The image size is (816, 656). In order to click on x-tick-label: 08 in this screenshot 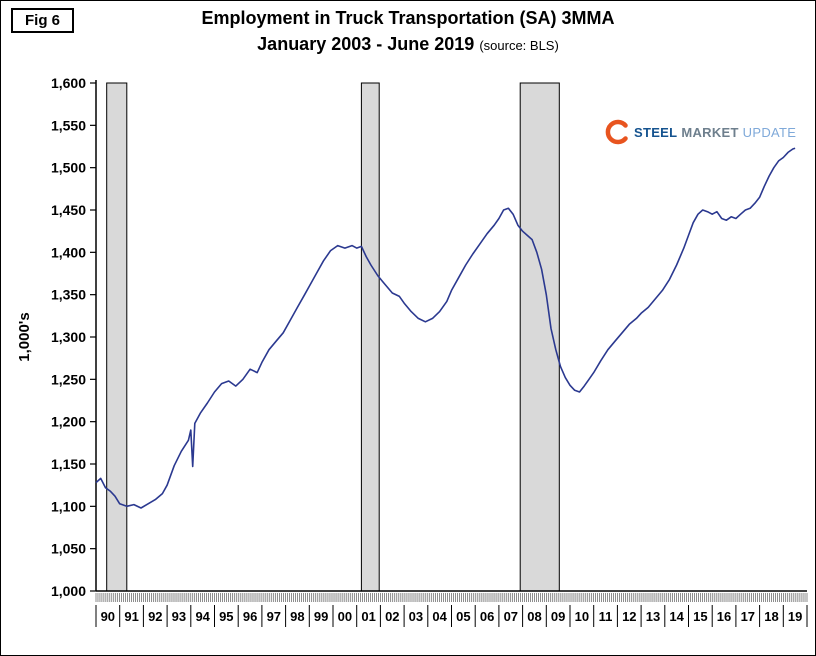, I will do `click(534, 616)`.